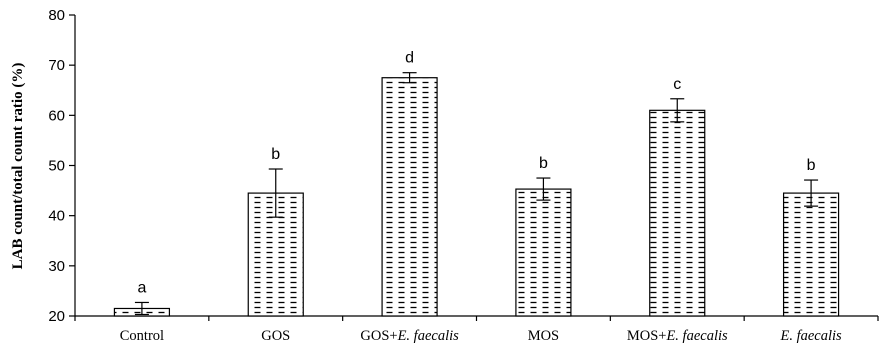 The height and width of the screenshot is (349, 883). Describe the element at coordinates (18, 166) in the screenshot. I see `y-axis-title: LAB count/total count ratio (%)` at that location.